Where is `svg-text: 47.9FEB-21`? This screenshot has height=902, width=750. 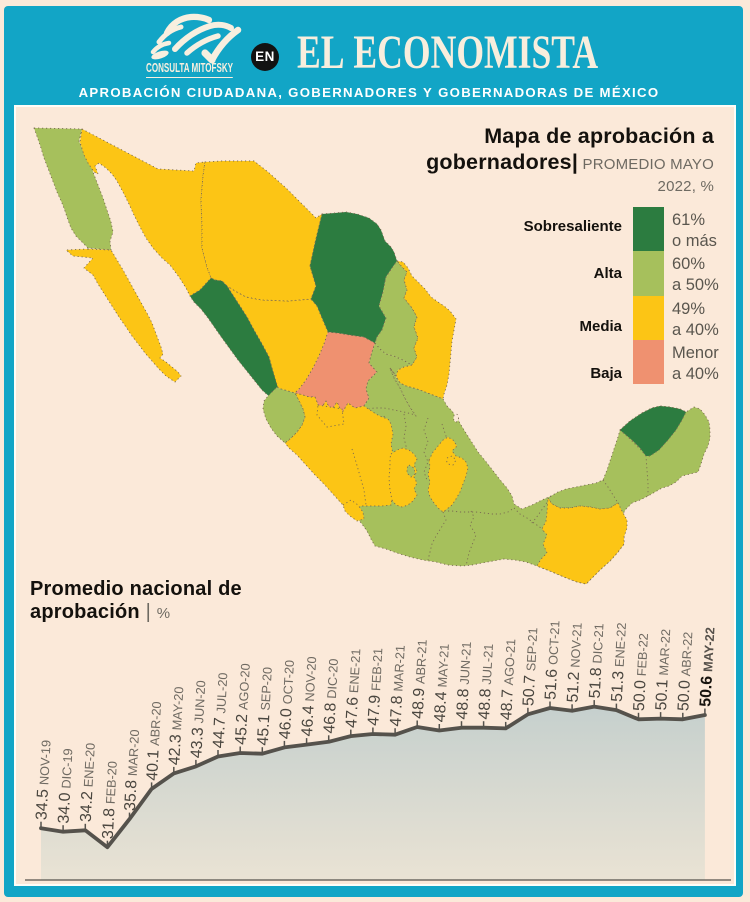 svg-text: 47.9FEB-21 is located at coordinates (375, 686).